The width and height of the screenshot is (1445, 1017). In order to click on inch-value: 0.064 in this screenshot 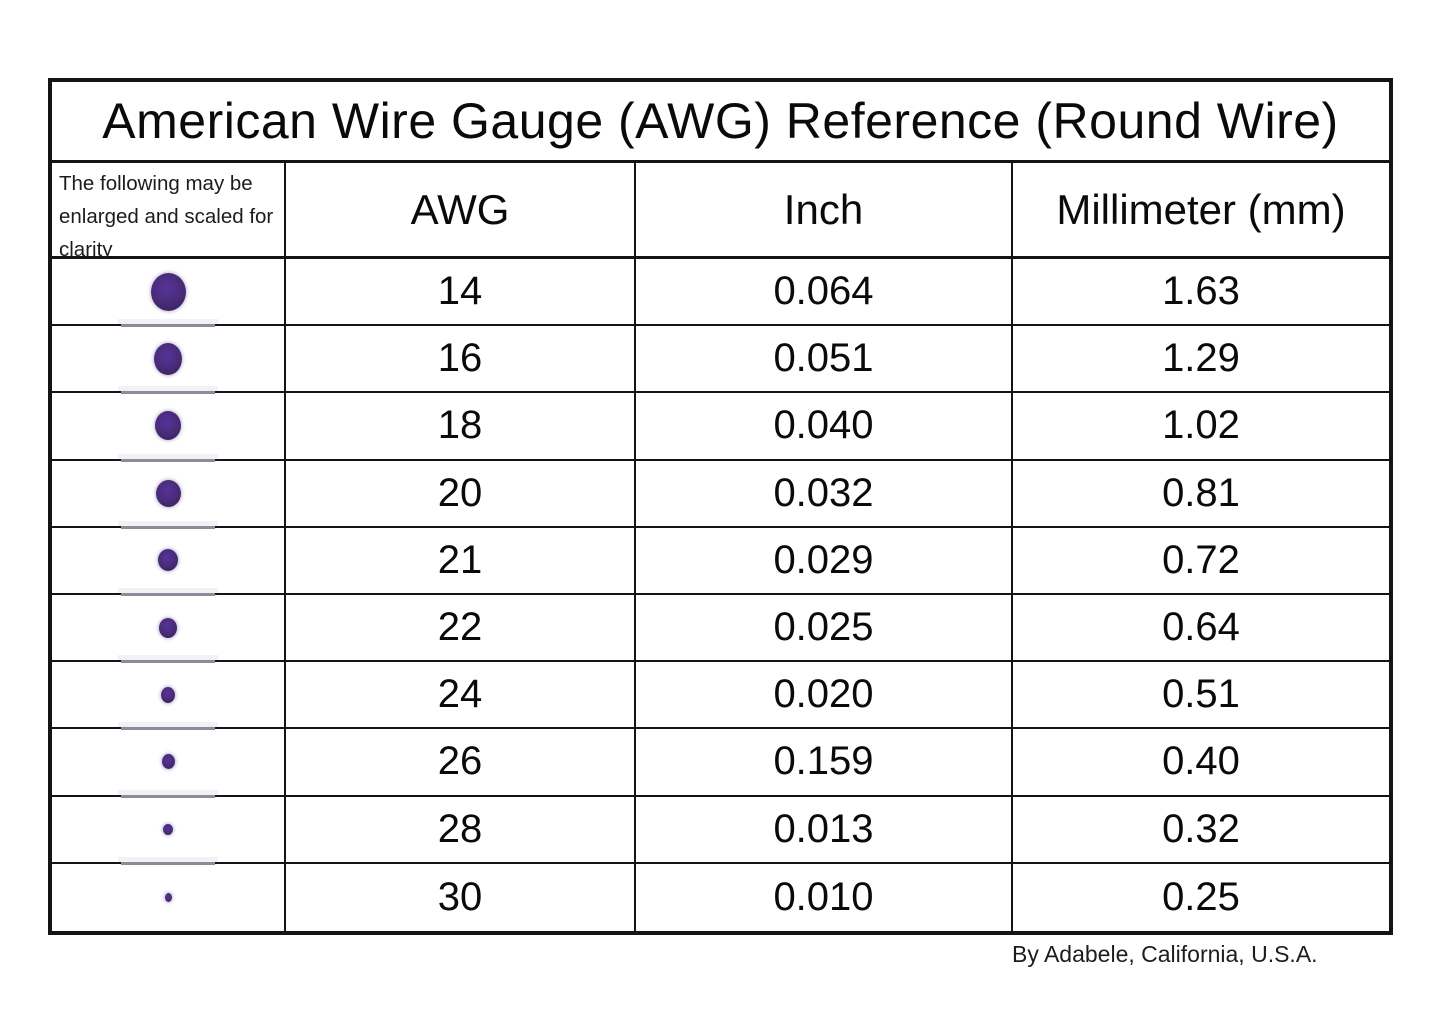, I will do `click(824, 293)`.